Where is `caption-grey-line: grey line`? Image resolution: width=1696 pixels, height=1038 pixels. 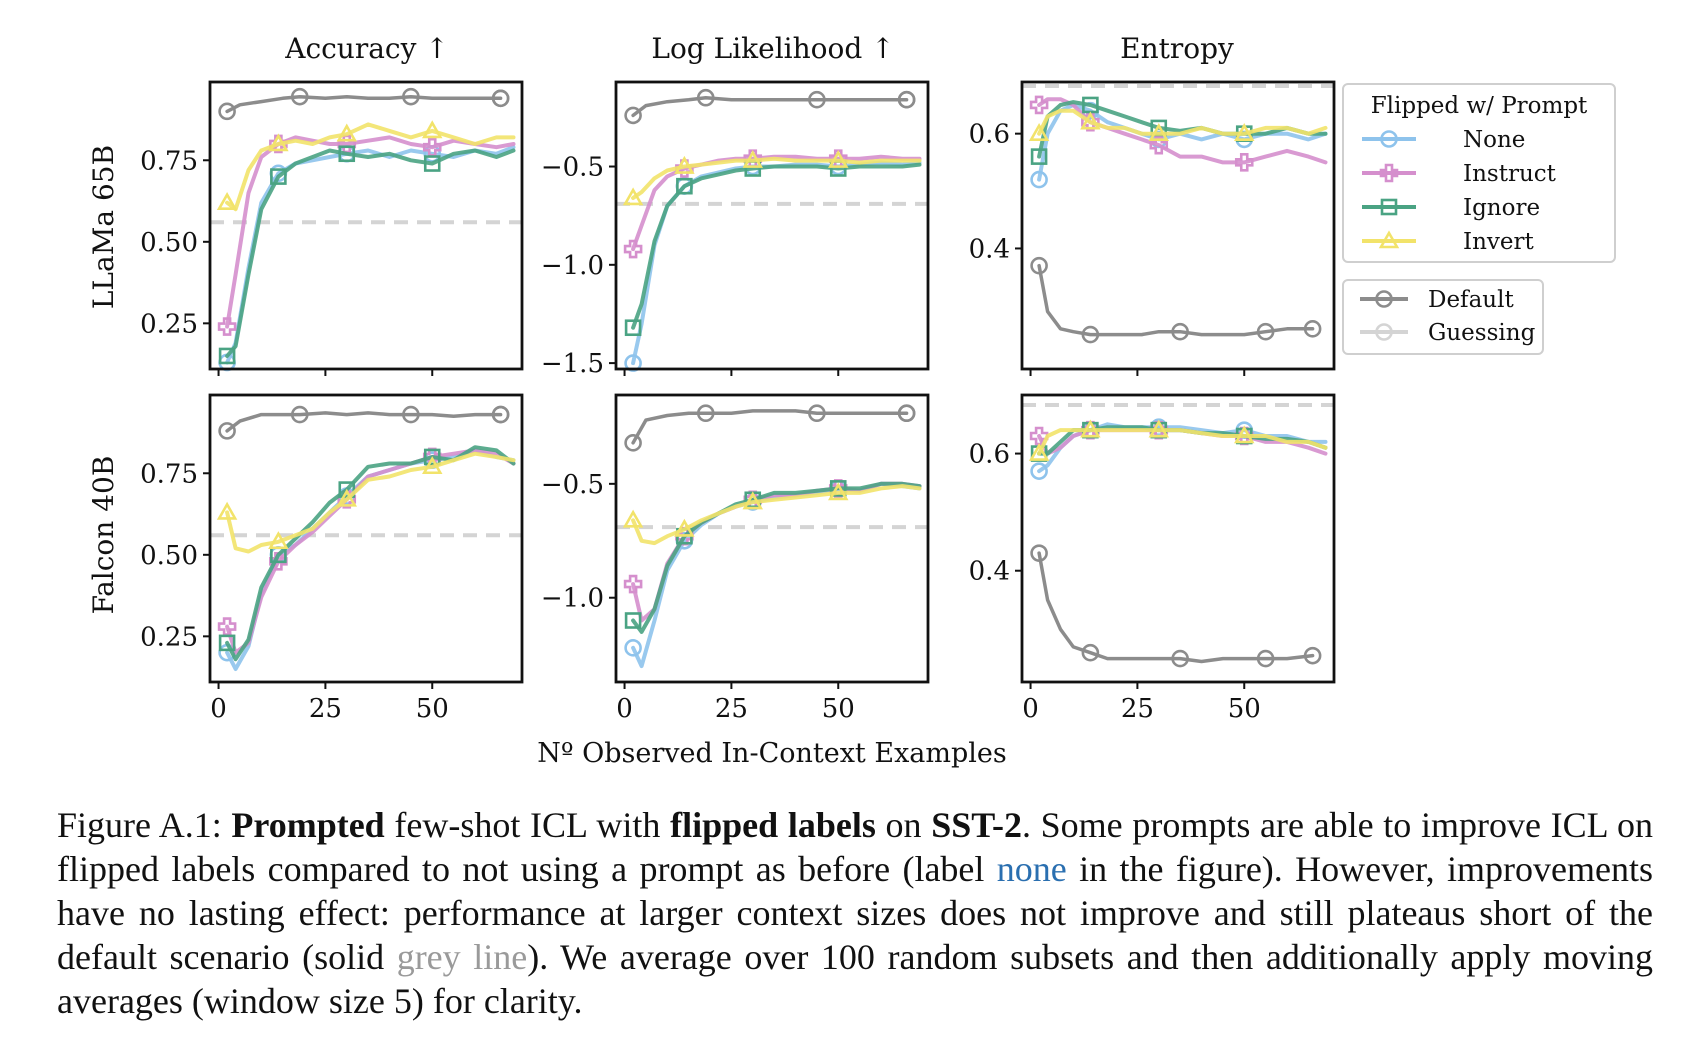
caption-grey-line: grey line is located at coordinates (462, 957).